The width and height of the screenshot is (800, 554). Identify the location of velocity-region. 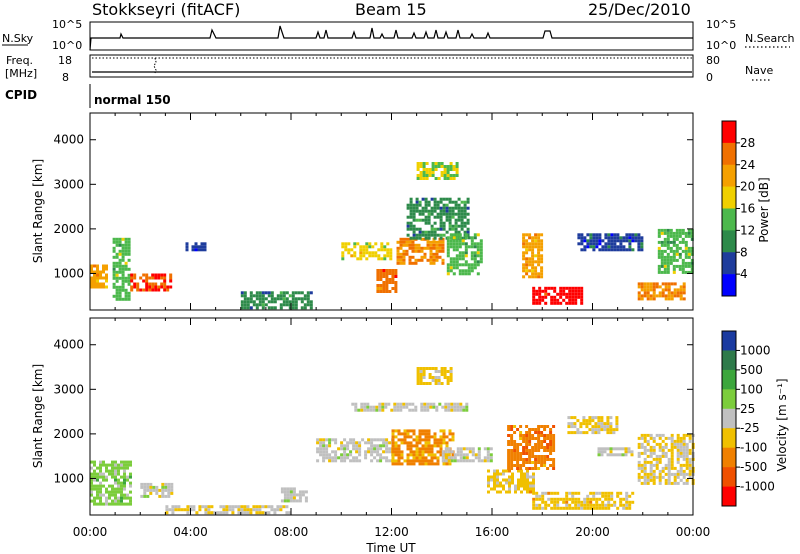
(355, 450).